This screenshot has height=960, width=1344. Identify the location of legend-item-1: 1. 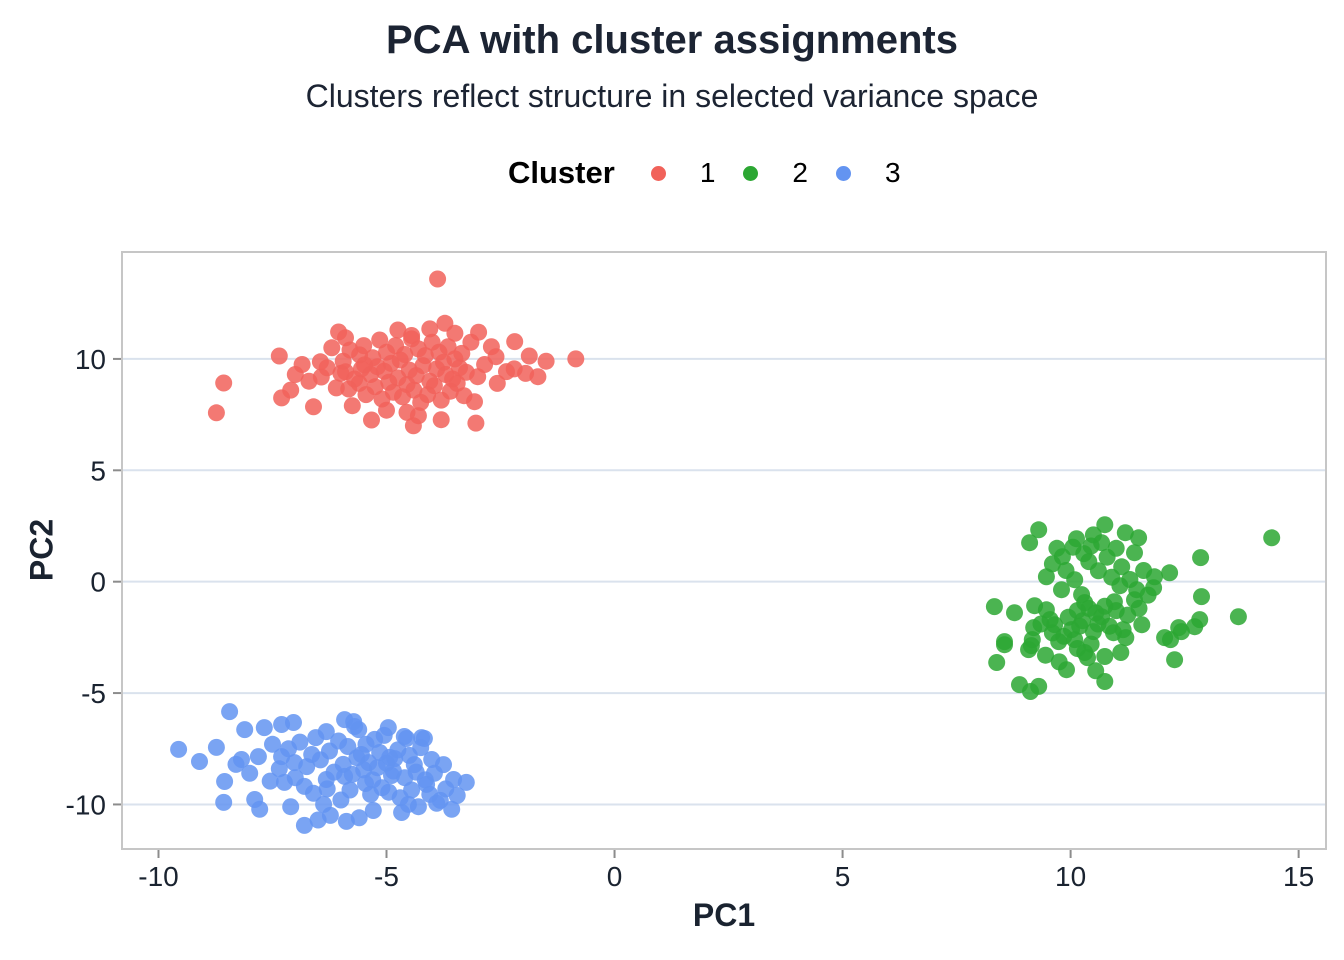
(683, 173).